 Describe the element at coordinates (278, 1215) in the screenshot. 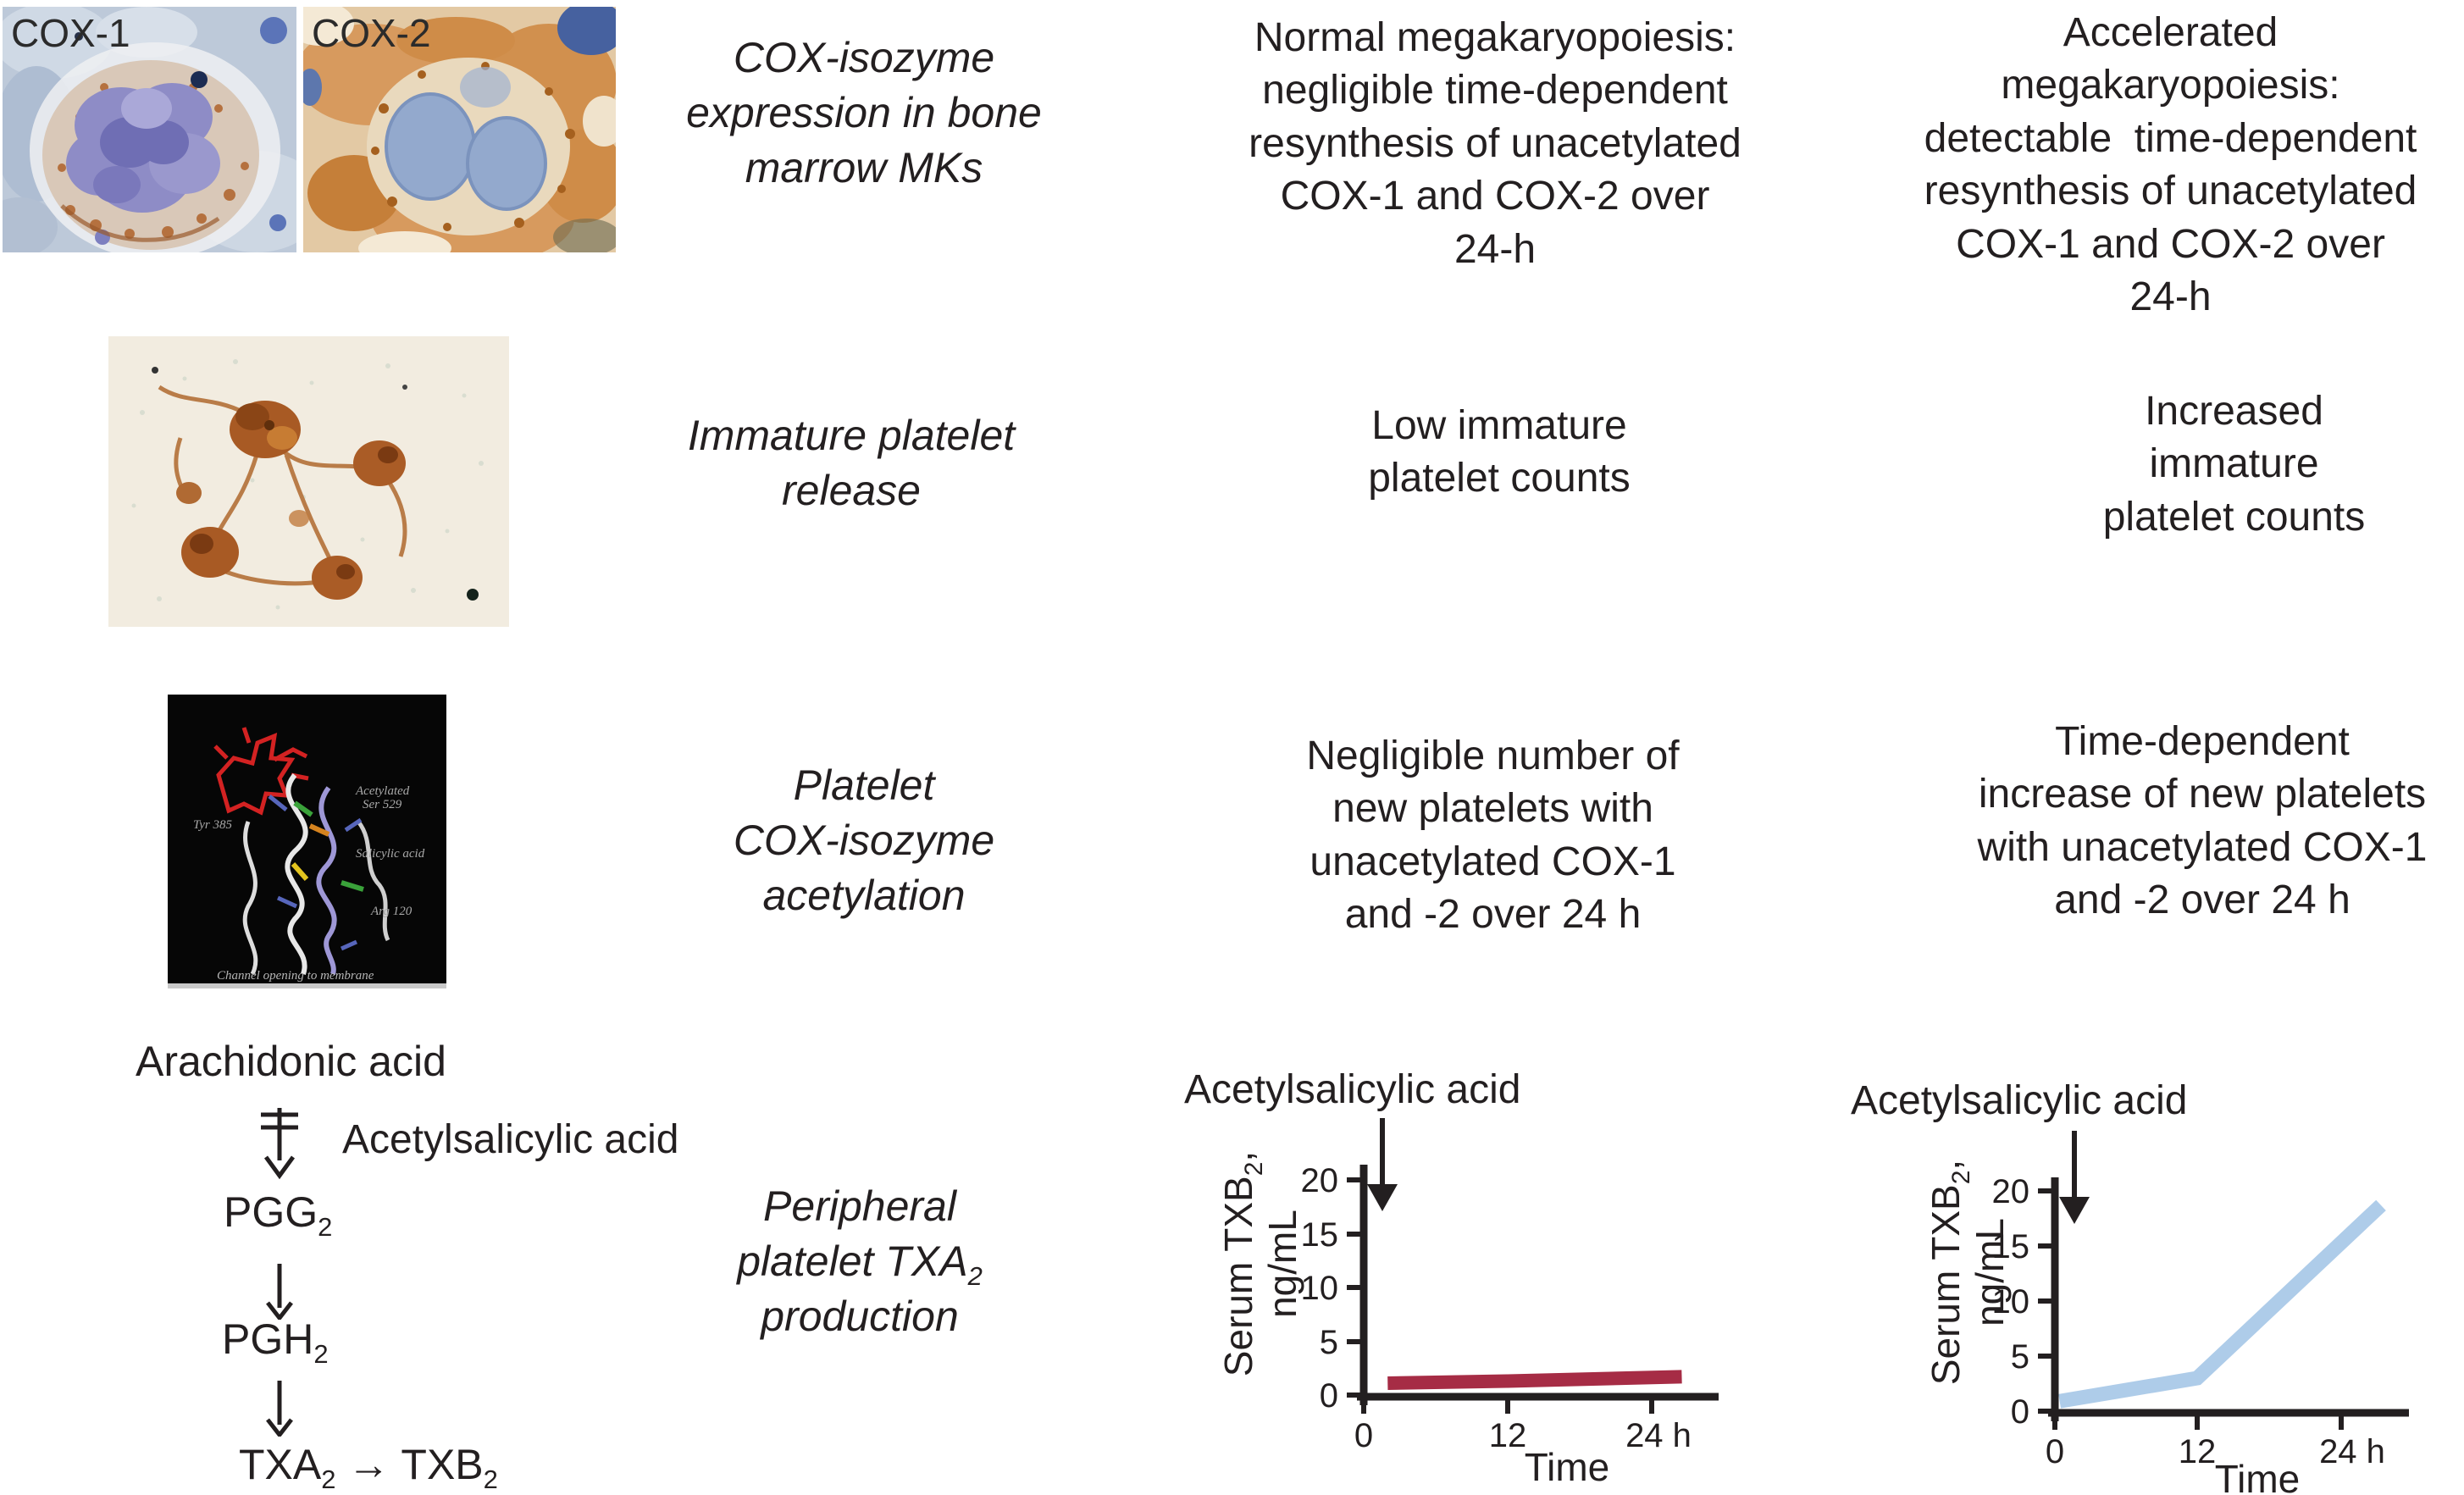

I see `pgg2-label: PGG2` at that location.